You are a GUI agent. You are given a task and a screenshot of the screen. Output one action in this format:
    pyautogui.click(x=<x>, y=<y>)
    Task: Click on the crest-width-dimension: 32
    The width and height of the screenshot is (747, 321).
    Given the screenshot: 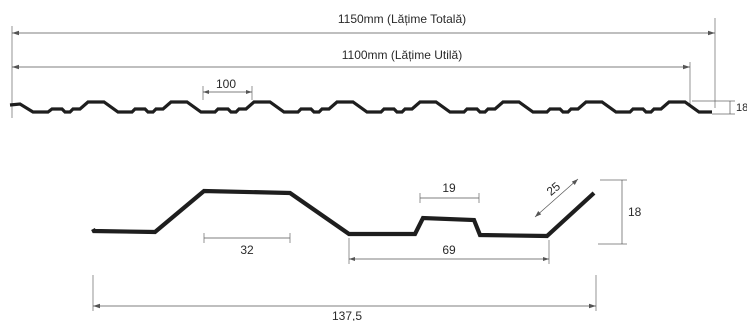 What is the action you would take?
    pyautogui.click(x=247, y=245)
    